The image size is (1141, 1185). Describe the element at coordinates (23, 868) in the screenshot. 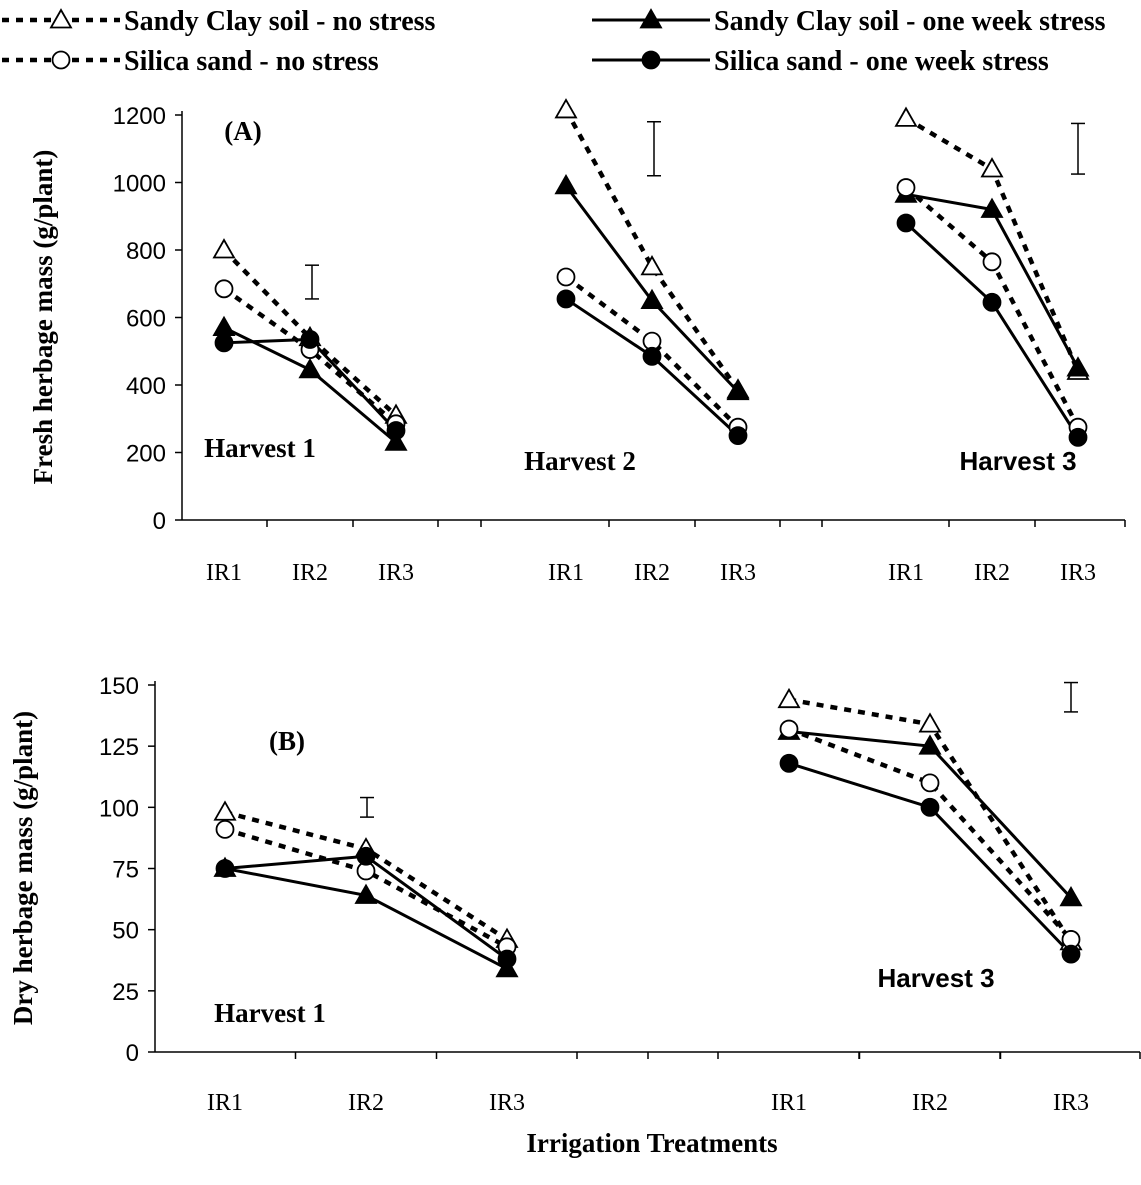

I see `y-axis-label: Dry herbage mass (g/plant)` at that location.